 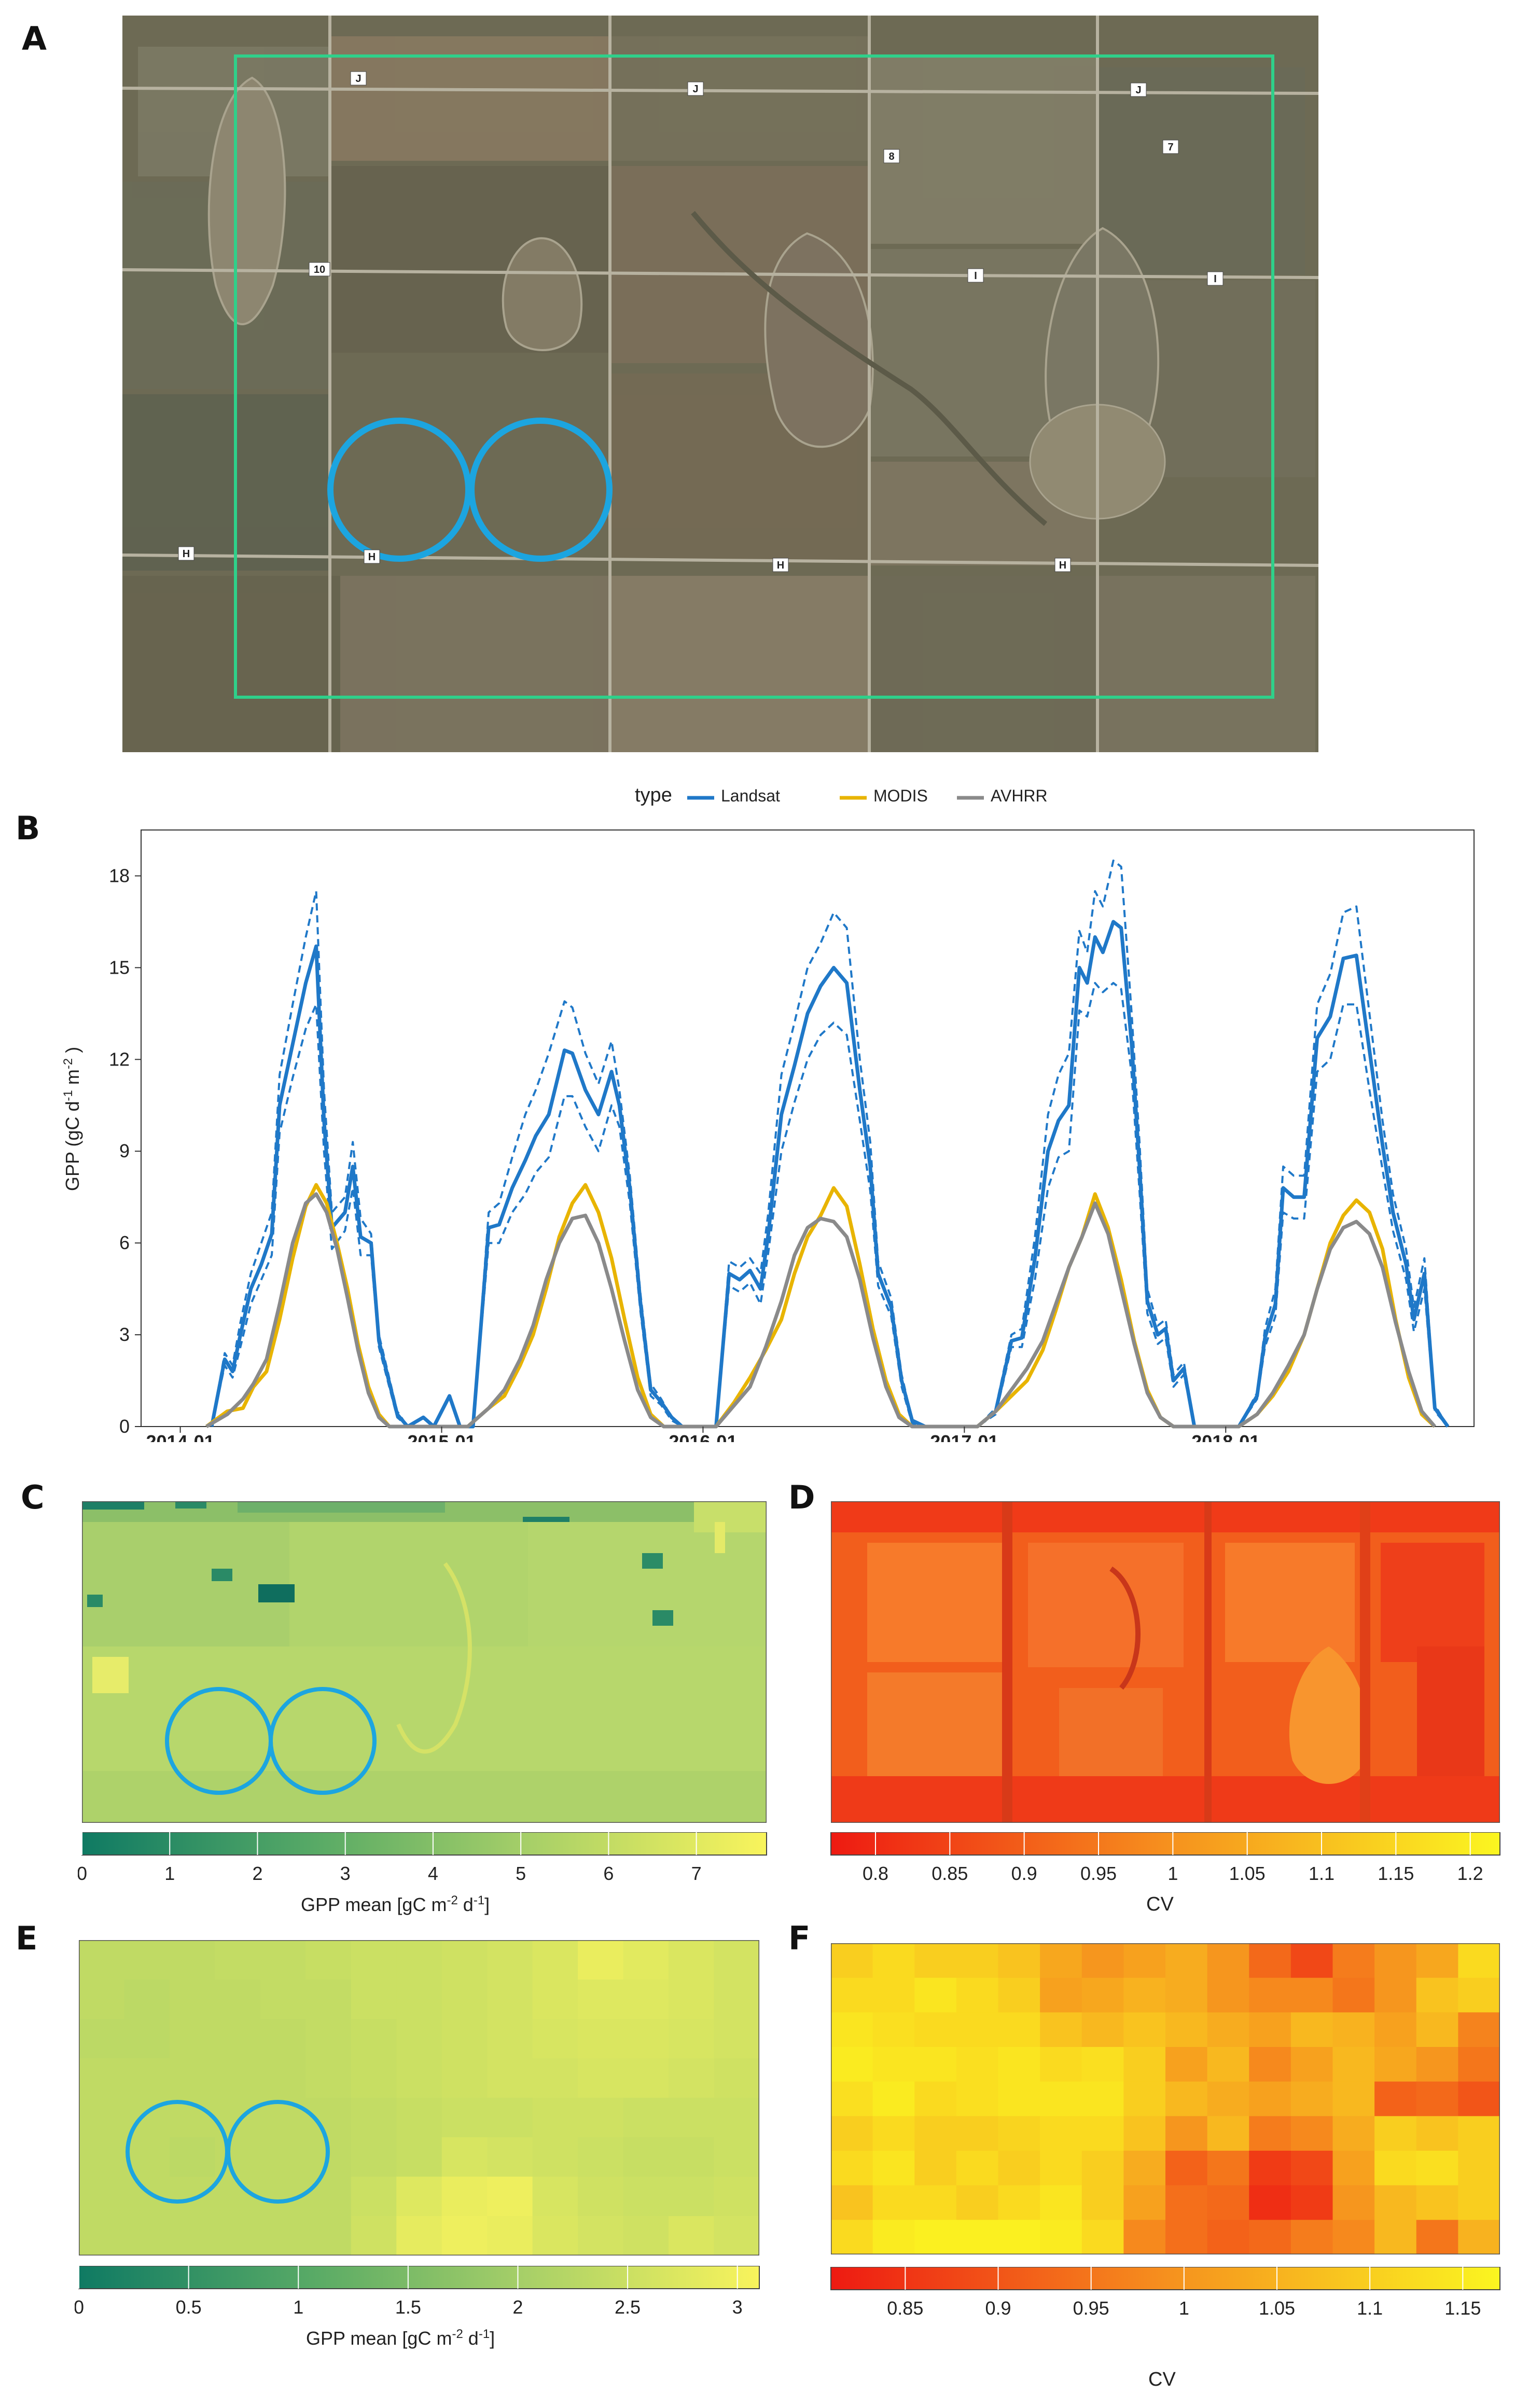 What do you see at coordinates (33, 1497) in the screenshot?
I see `panel-label-c: C` at bounding box center [33, 1497].